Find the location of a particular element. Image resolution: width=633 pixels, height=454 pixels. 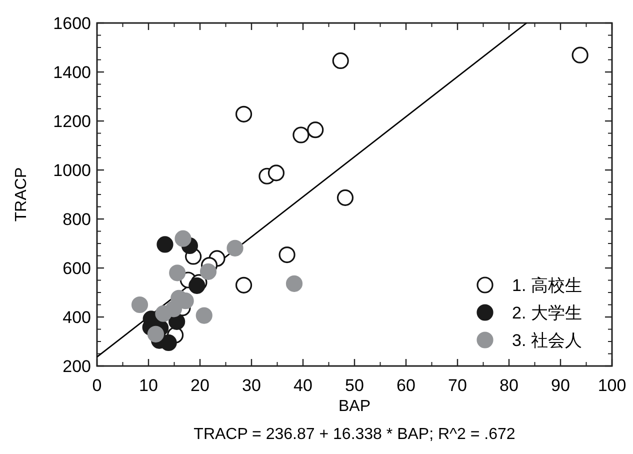

y-tick-label: 400 is located at coordinates (76, 317).